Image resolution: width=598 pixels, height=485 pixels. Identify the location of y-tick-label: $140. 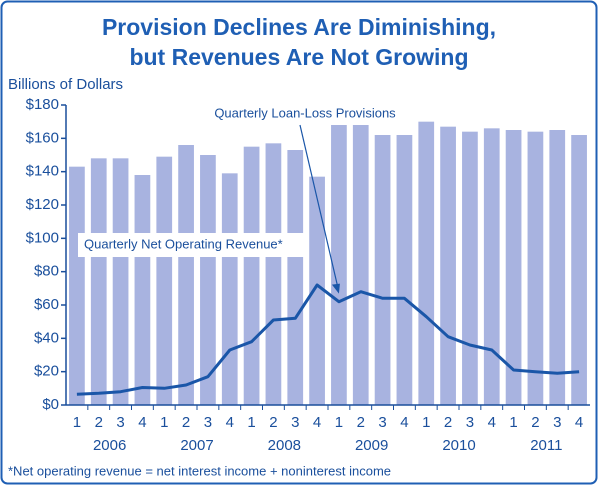
(42, 171).